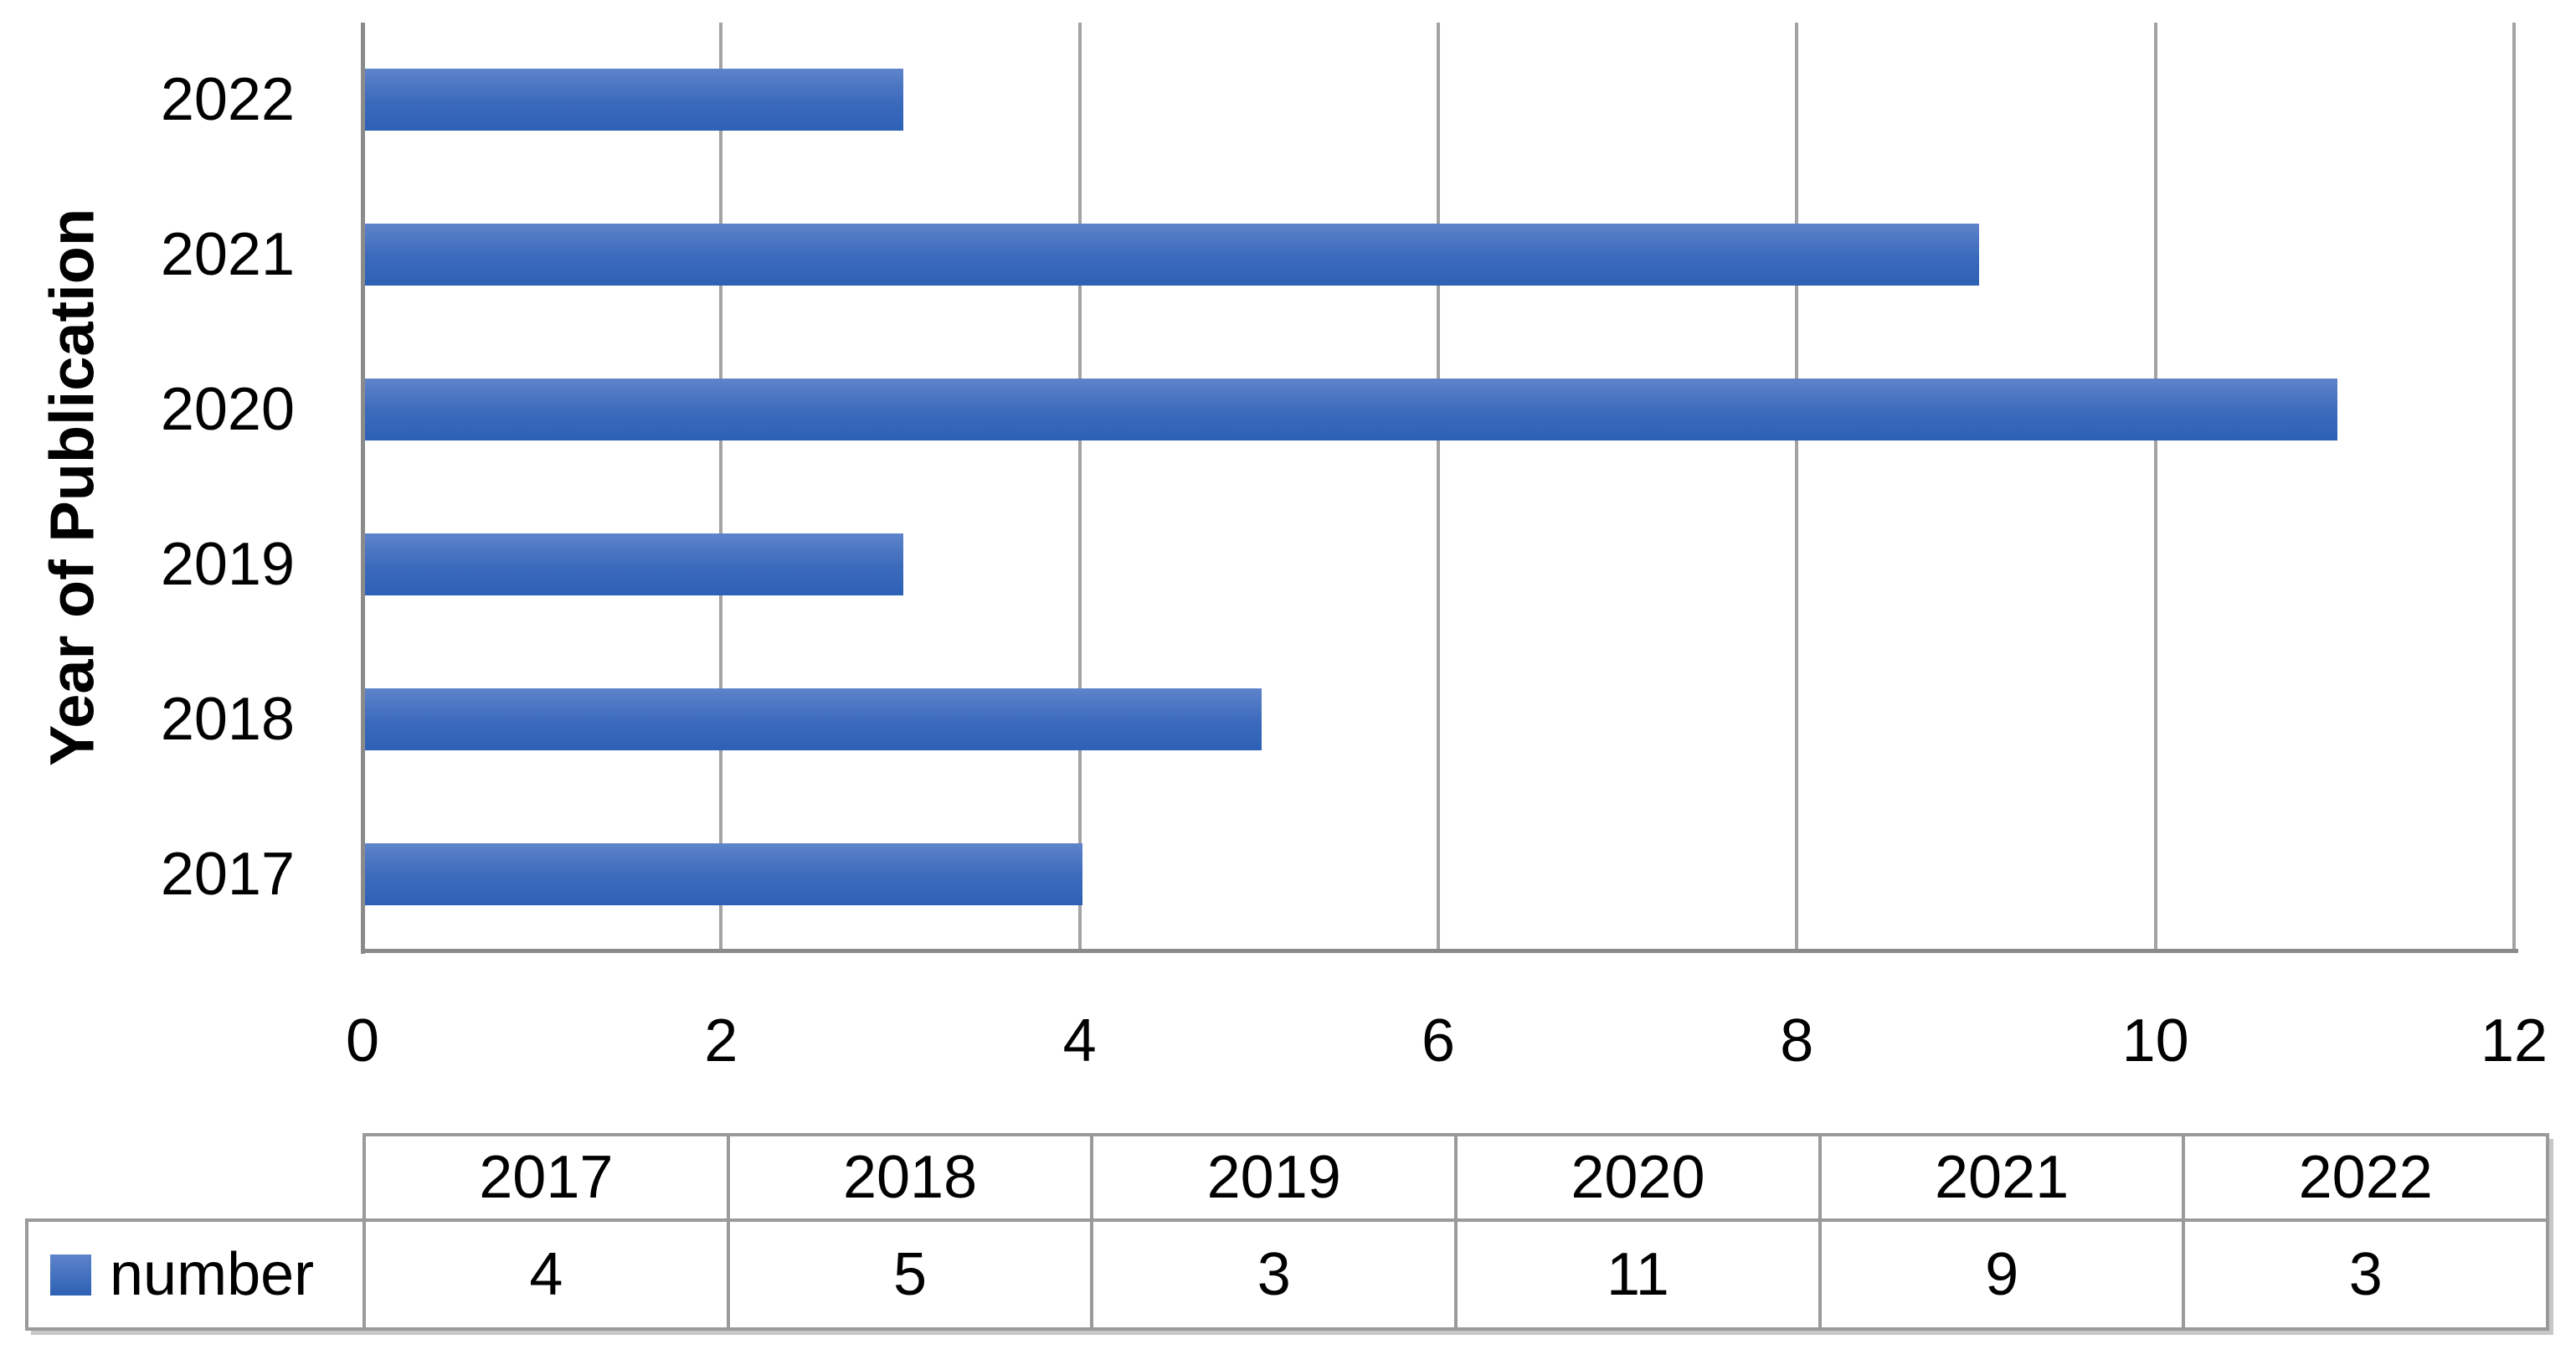 Image resolution: width=2576 pixels, height=1360 pixels. Describe the element at coordinates (1080, 1040) in the screenshot. I see `x-tick-label: 4` at that location.